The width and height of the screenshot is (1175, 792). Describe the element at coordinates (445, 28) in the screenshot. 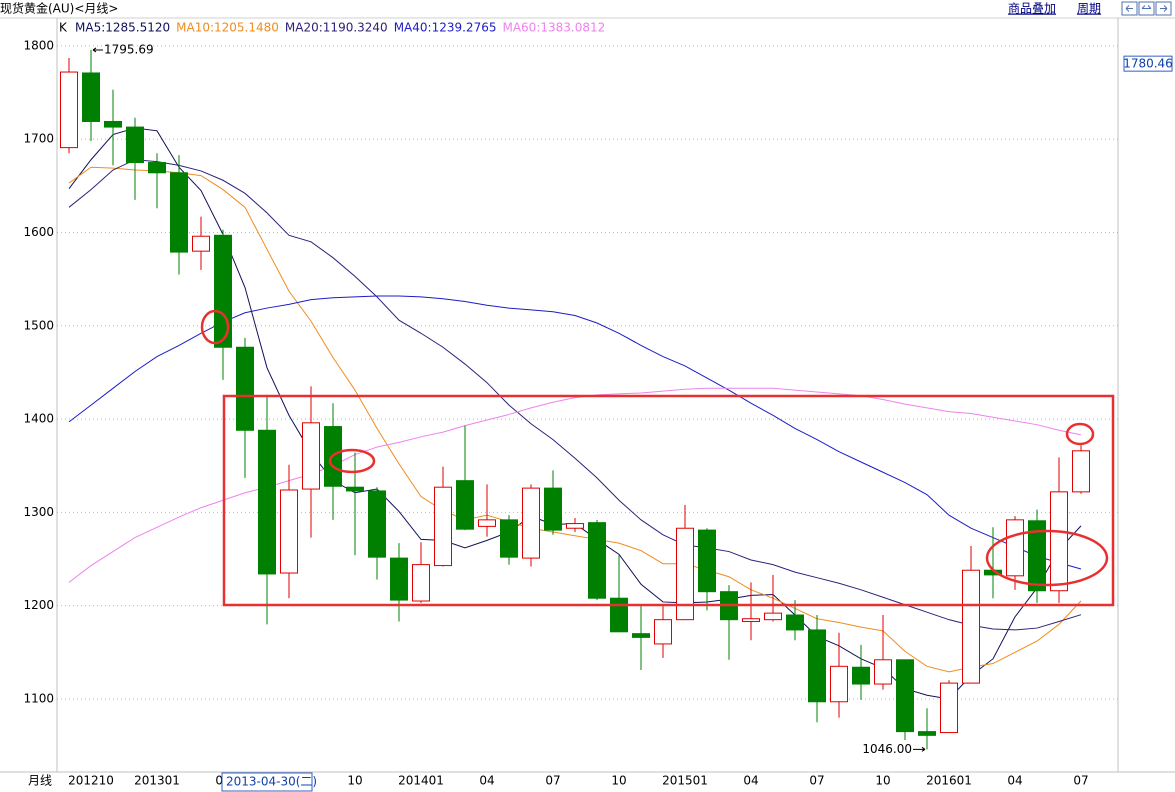

I see `legend-entry: MA40:1239.2765` at that location.